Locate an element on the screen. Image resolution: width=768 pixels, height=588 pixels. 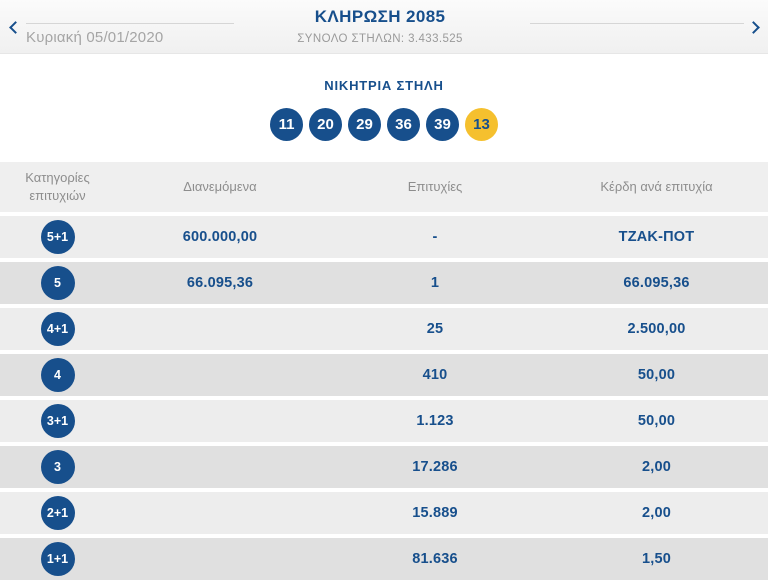
prize-cell: 1,50 is located at coordinates (656, 559).